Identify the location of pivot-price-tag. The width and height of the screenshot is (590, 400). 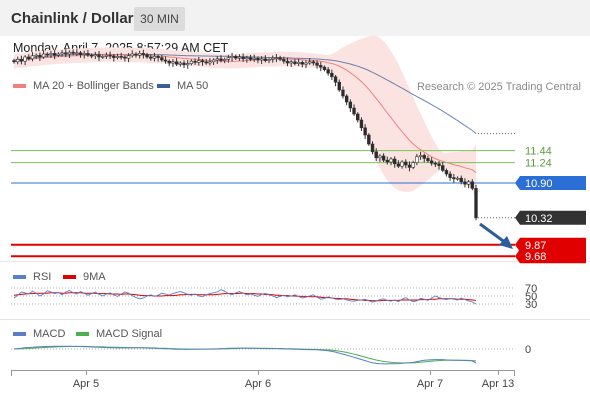
(550, 183).